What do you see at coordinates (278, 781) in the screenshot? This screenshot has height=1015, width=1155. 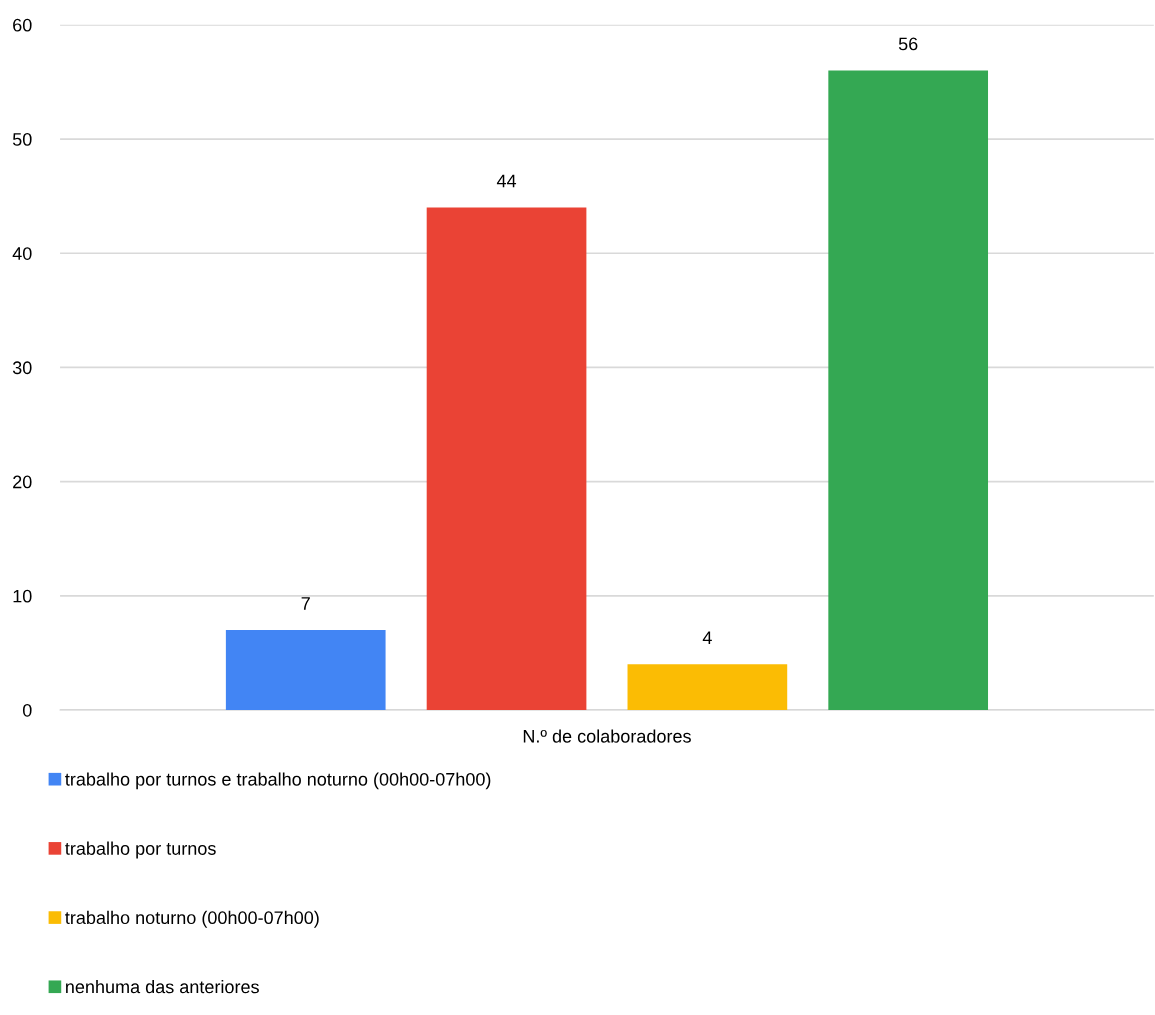 I see `legend-label: trabalho por turnos e trabalho noturno (00h00-07h00)` at bounding box center [278, 781].